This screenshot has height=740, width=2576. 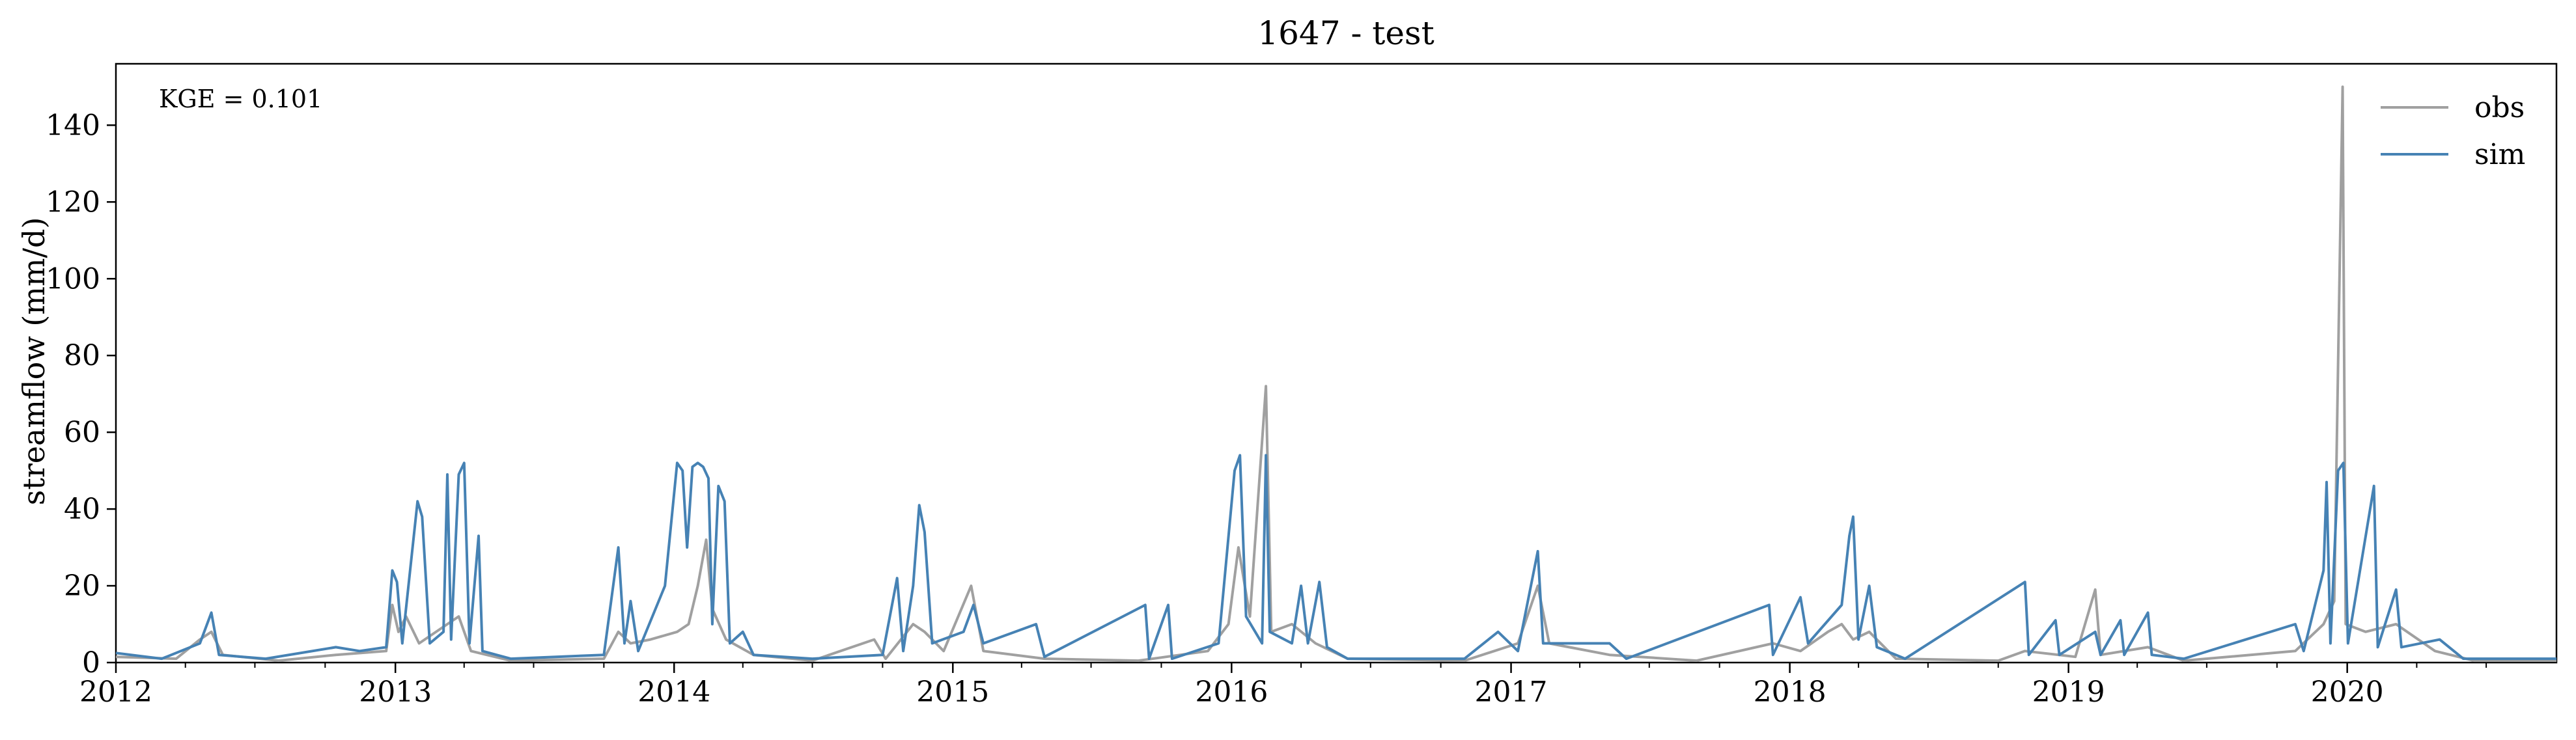 What do you see at coordinates (82, 355) in the screenshot?
I see `y-tick-label: 80` at bounding box center [82, 355].